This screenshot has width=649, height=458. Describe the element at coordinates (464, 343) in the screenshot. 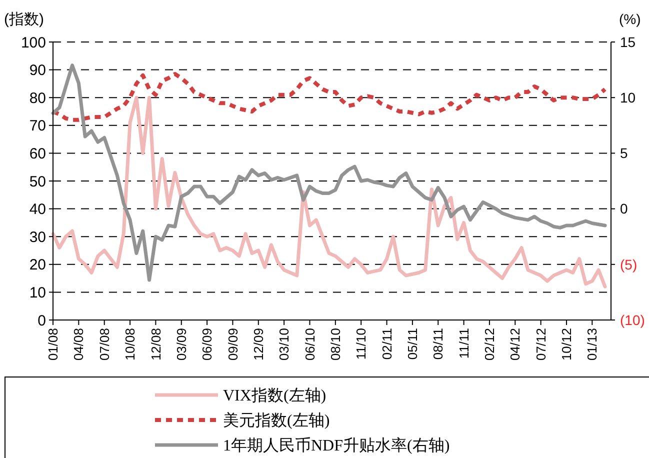

I see `x-tick-label: 11/11` at that location.